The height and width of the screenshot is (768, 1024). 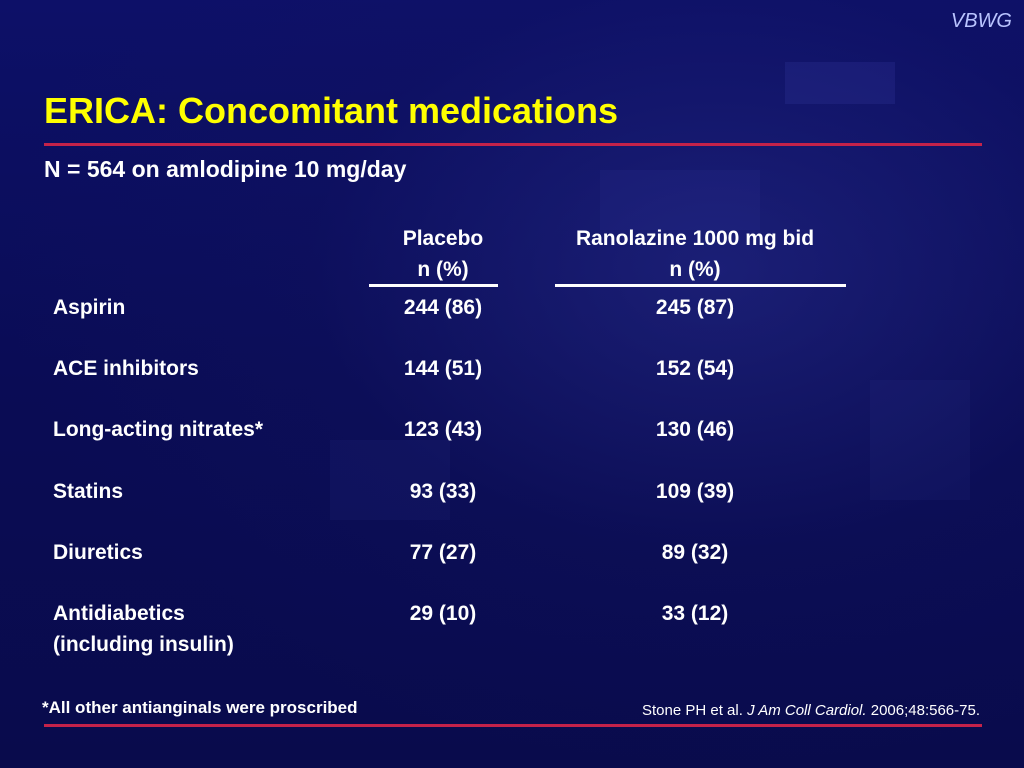 I want to click on ranolazine-value: 109 (39), so click(x=695, y=491).